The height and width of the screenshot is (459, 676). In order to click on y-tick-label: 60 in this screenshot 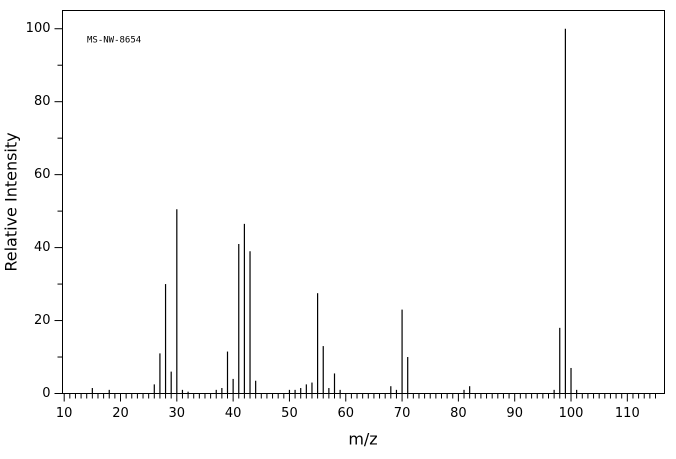, I will do `click(42, 174)`.